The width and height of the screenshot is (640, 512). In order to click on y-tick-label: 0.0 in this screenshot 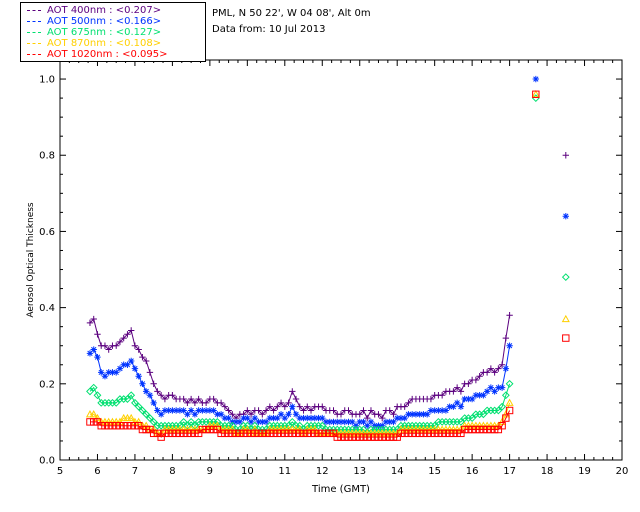, I will do `click(47, 461)`.